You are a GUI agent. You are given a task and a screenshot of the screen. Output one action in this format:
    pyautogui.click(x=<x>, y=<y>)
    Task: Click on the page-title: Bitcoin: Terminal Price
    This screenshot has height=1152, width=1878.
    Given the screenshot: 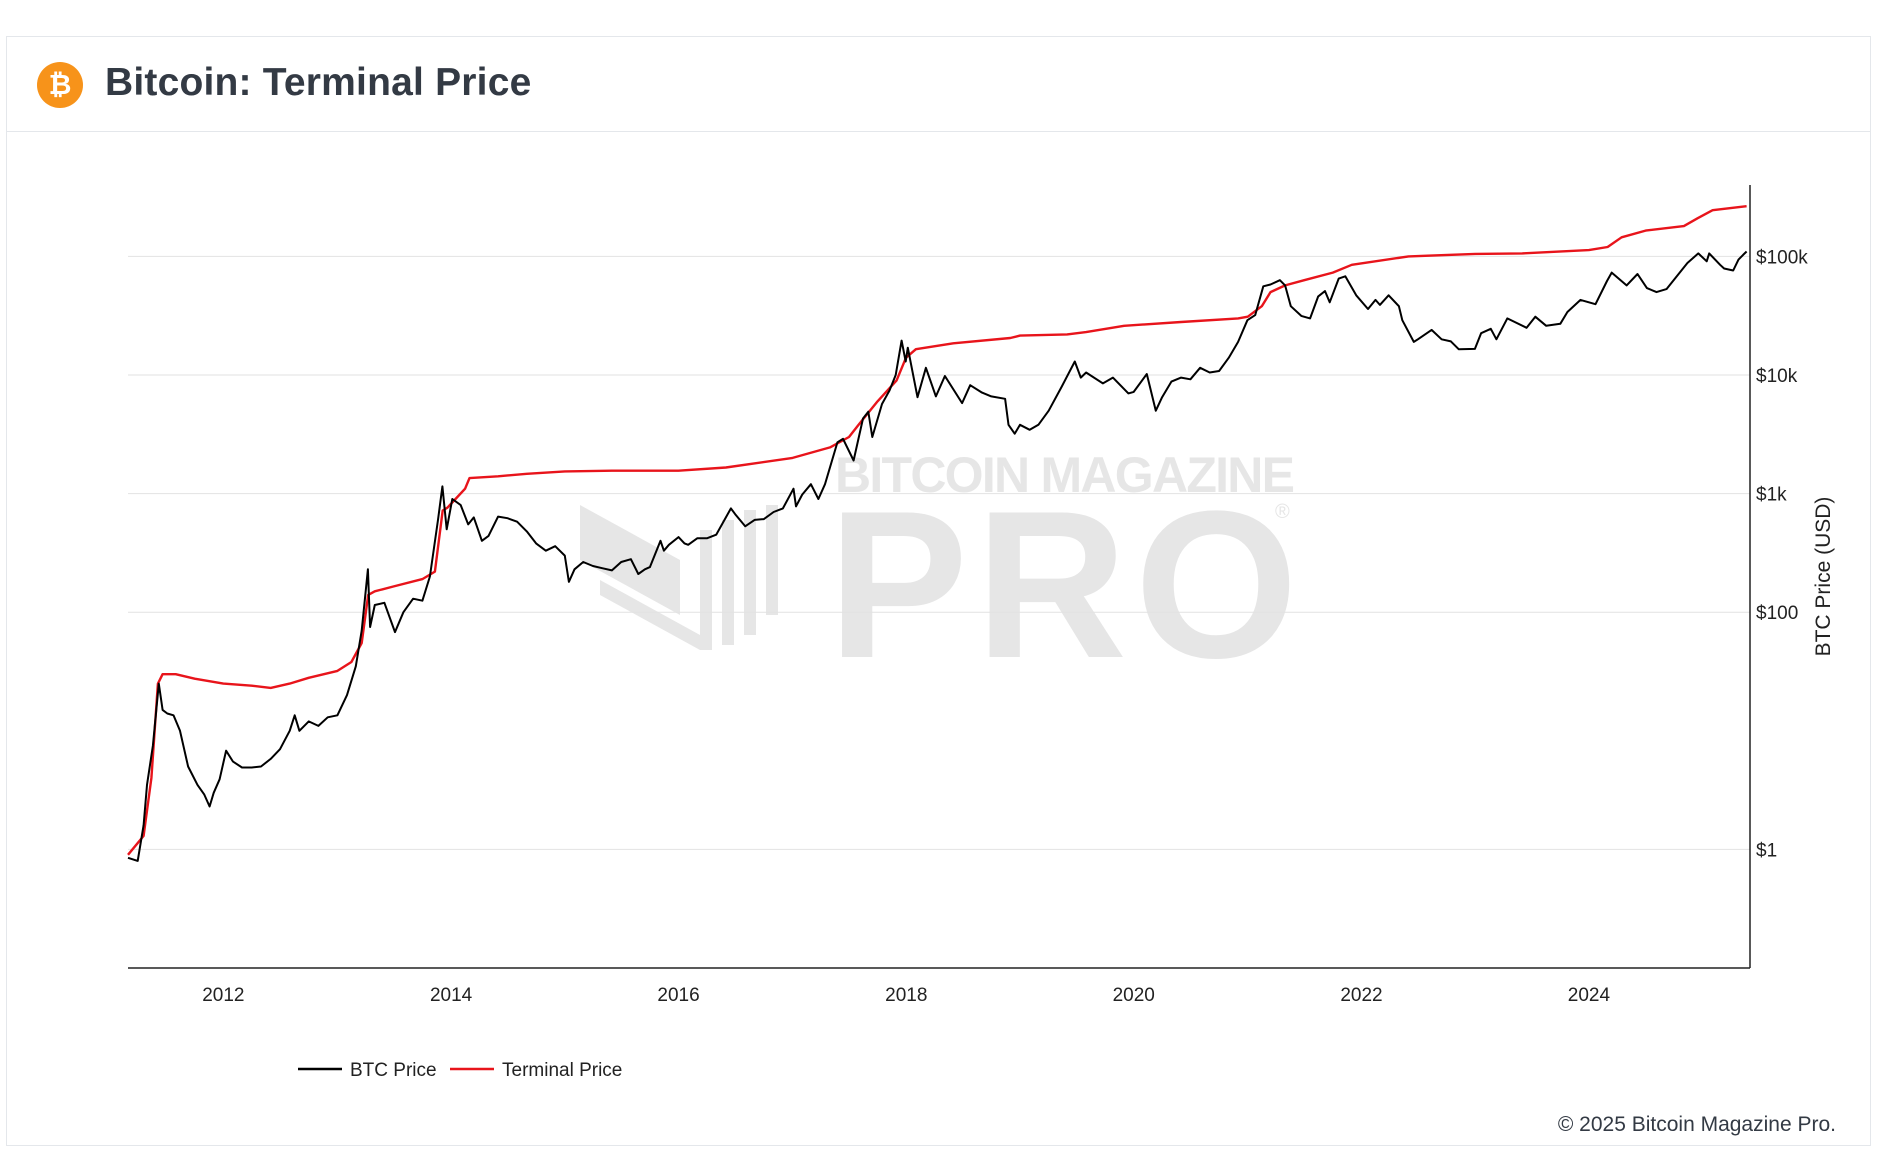 What is the action you would take?
    pyautogui.click(x=318, y=82)
    